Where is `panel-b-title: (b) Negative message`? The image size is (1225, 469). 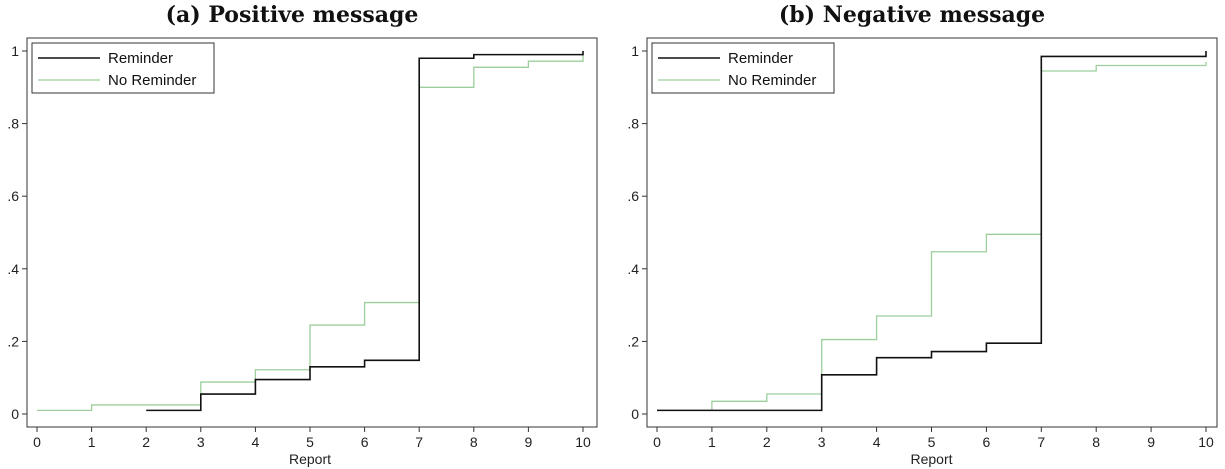 panel-b-title: (b) Negative message is located at coordinates (912, 15).